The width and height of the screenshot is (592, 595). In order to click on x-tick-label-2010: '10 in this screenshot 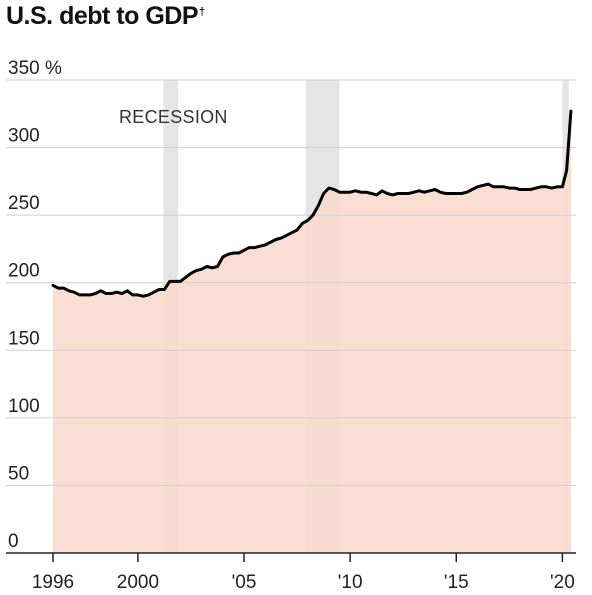, I will do `click(350, 582)`.